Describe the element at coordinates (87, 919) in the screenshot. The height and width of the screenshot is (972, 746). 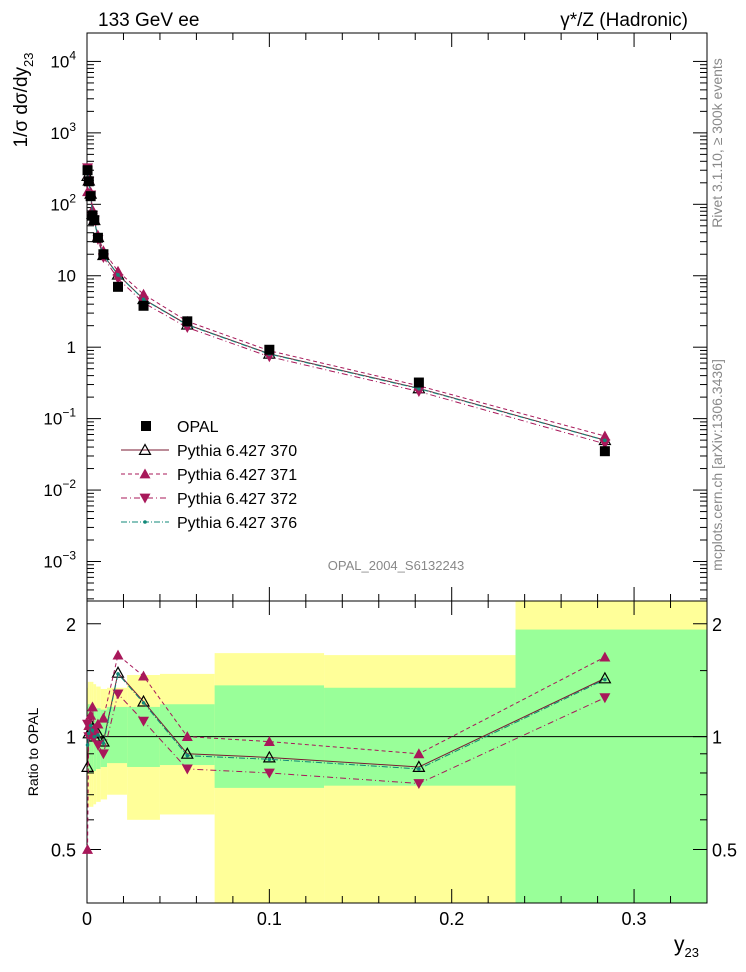
I see `x-tick-label-0: 0` at that location.